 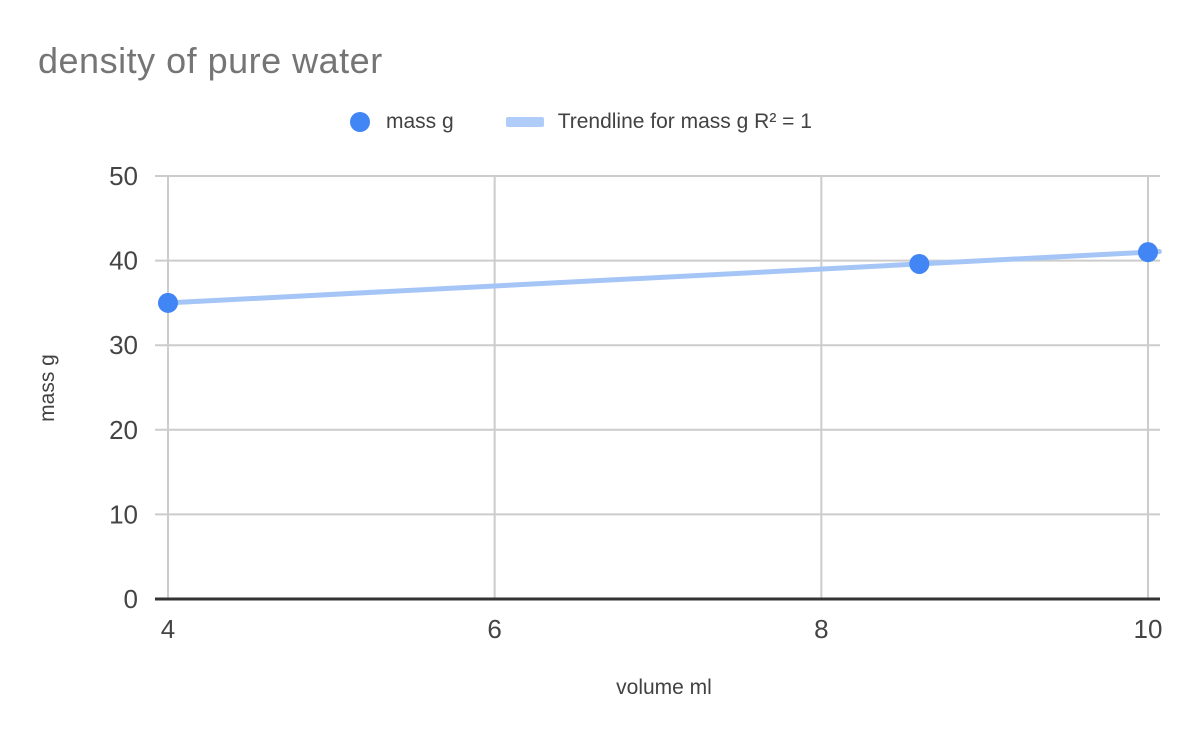 What do you see at coordinates (821, 629) in the screenshot?
I see `x-tick-label: 8` at bounding box center [821, 629].